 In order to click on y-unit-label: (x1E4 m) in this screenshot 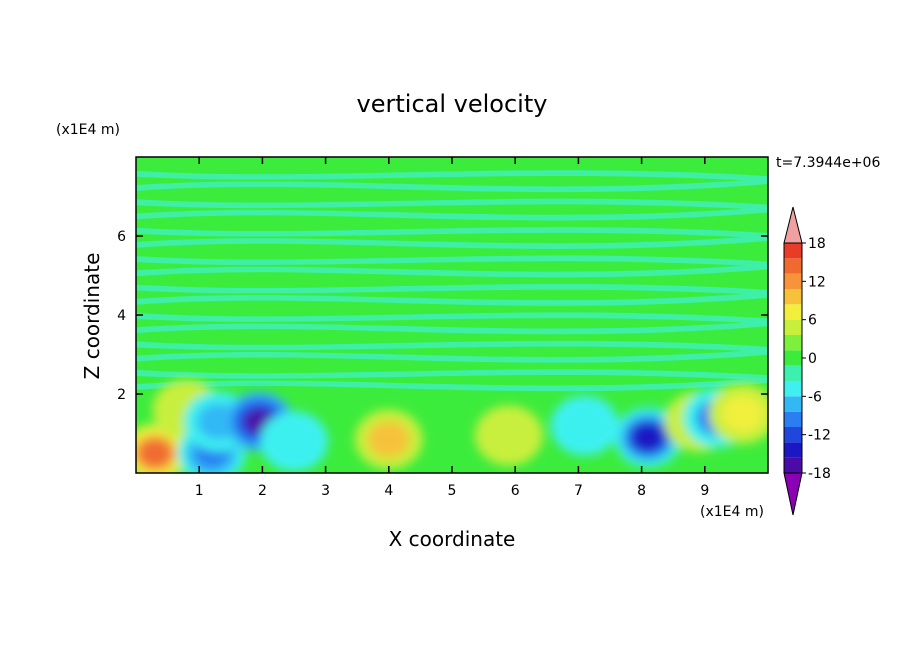, I will do `click(88, 130)`.